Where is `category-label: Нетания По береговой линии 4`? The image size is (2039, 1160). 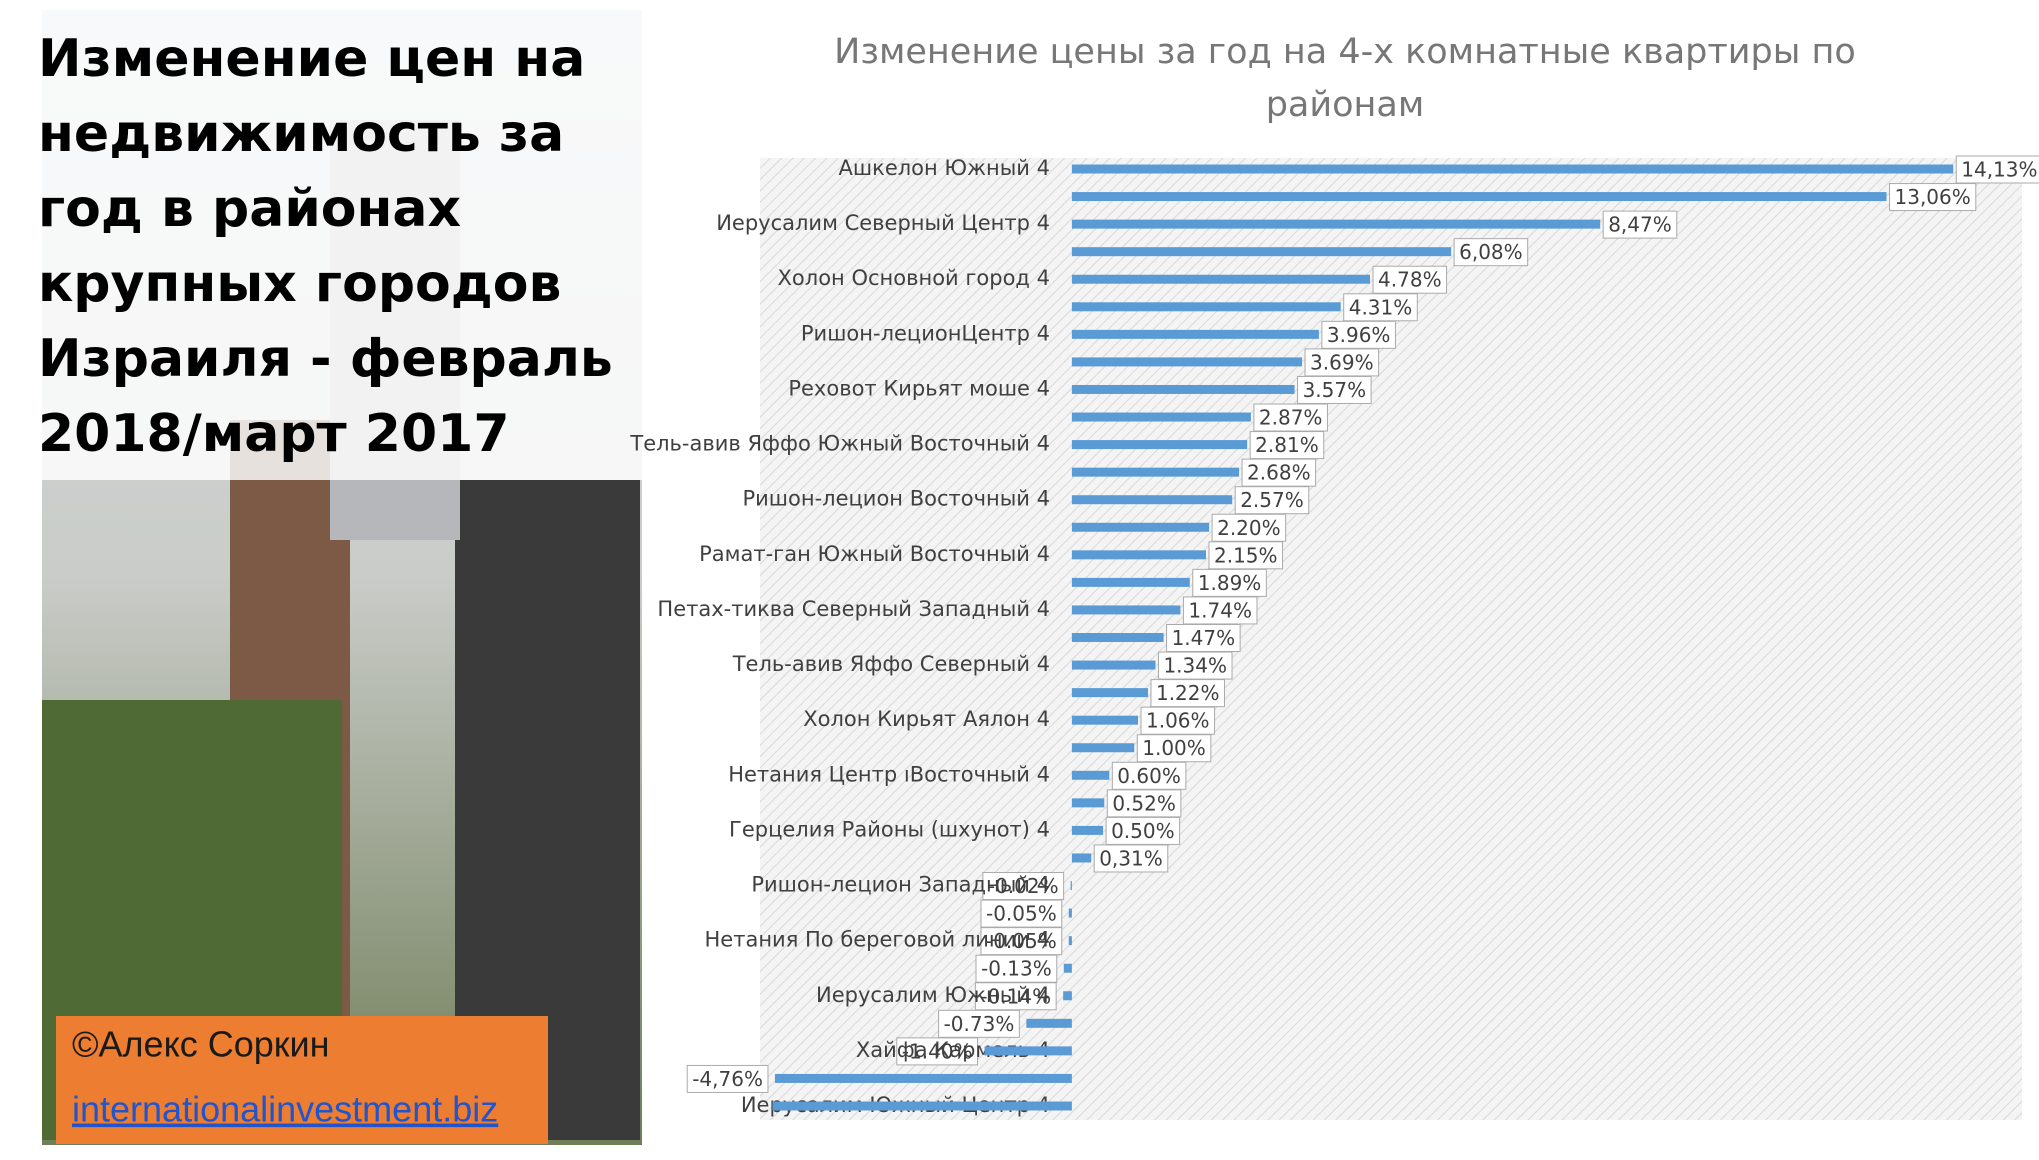 category-label: Нетания По береговой линии 4 is located at coordinates (878, 940).